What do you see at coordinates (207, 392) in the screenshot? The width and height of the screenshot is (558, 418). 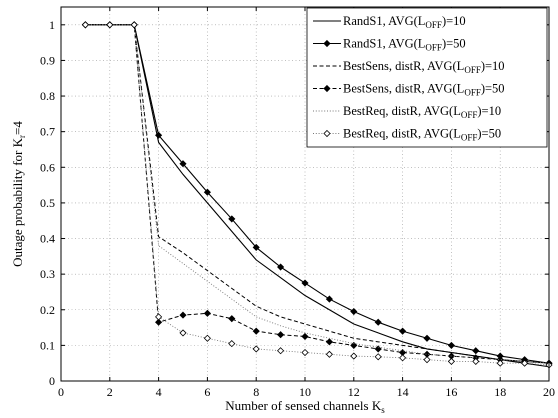 I see `x-tick-label: 6` at bounding box center [207, 392].